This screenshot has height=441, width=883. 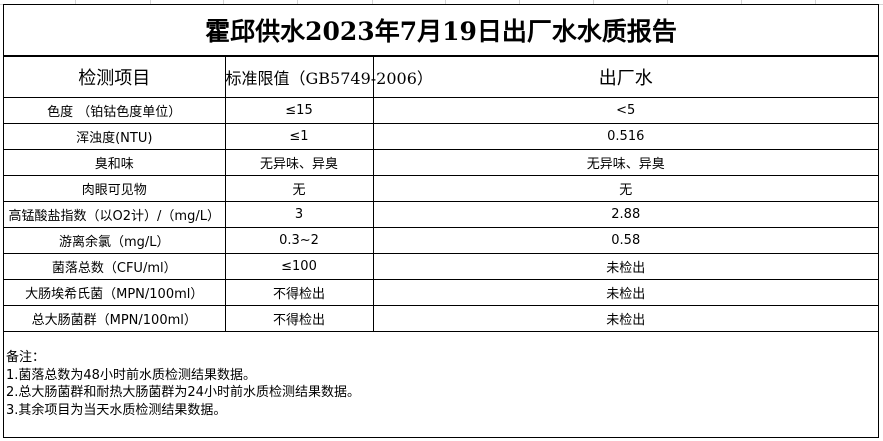 I want to click on cell-value: <5, so click(x=625, y=110).